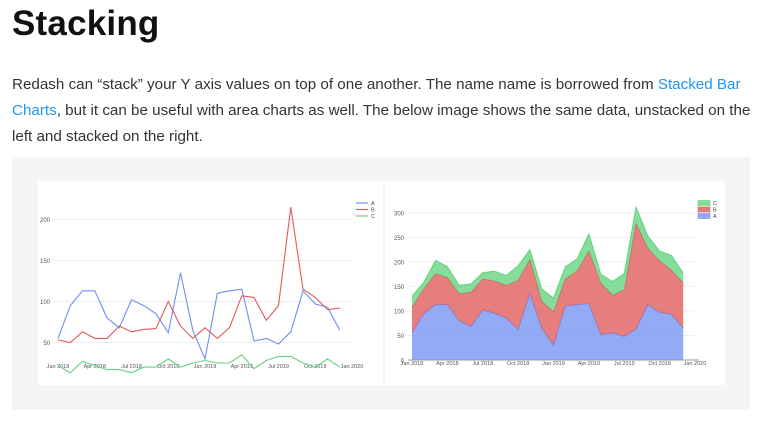 The image size is (764, 422). Describe the element at coordinates (704, 216) in the screenshot. I see `legend-swatch-a` at that location.